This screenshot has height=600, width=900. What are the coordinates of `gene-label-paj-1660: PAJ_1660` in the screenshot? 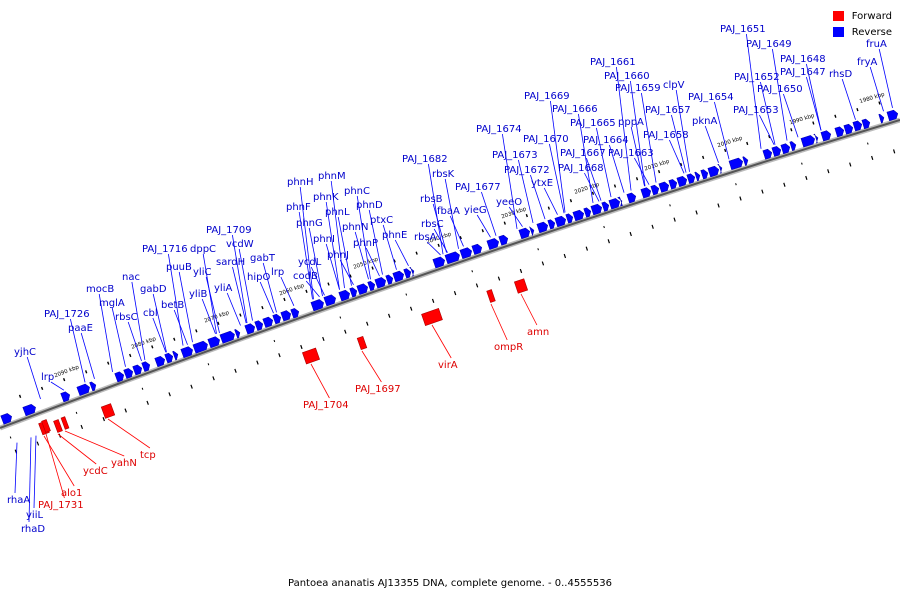 It's located at (627, 76).